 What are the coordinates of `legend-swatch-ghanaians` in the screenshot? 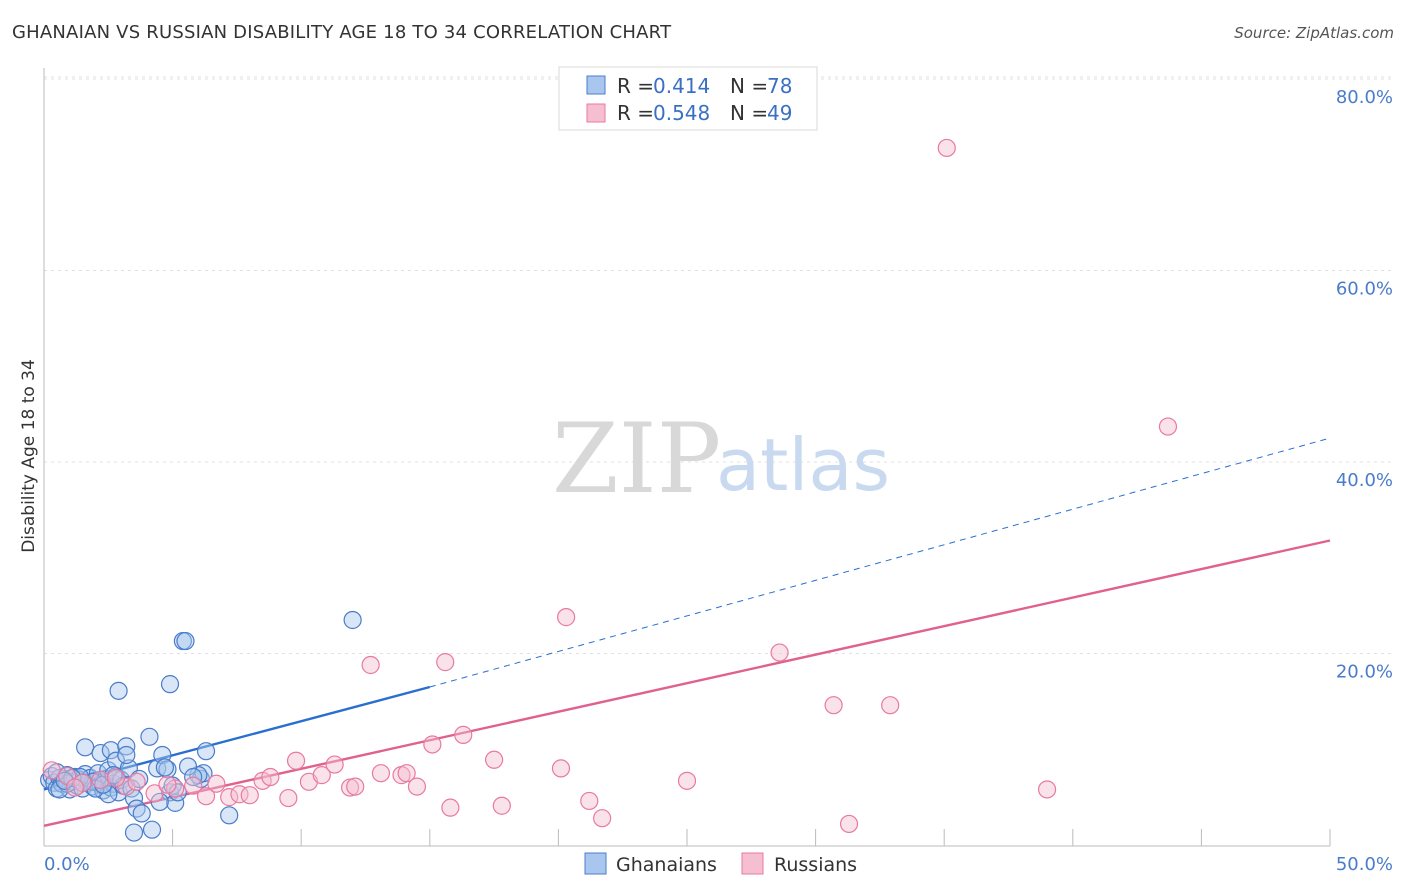 It's located at (596, 85).